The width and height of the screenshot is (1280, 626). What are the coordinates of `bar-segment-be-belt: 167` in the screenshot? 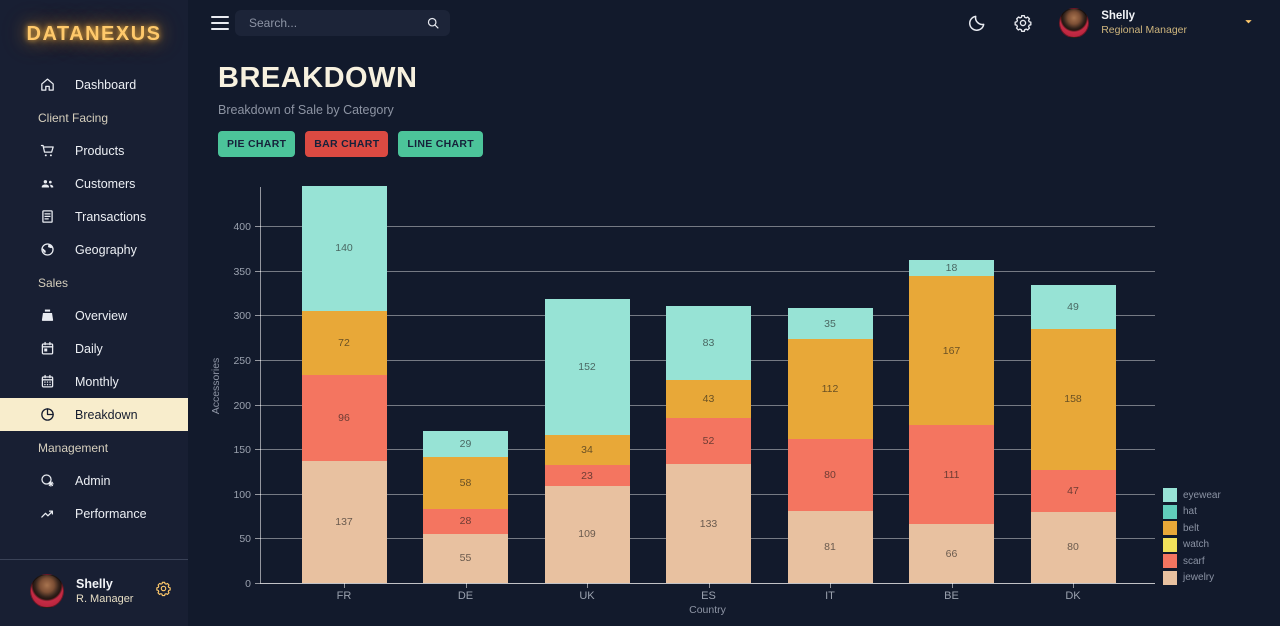 It's located at (951, 351).